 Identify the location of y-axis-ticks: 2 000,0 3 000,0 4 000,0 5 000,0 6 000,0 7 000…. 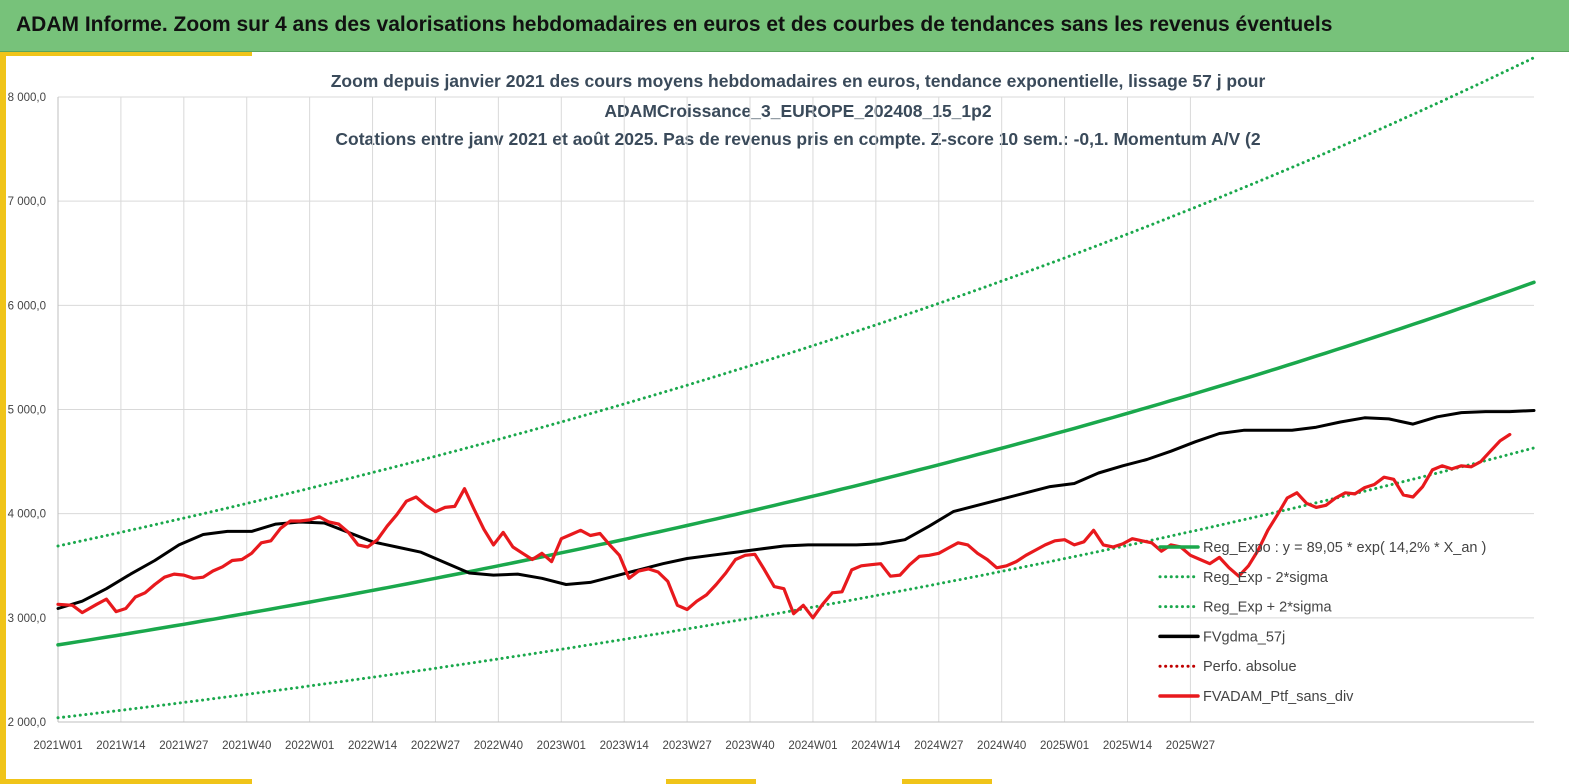
(27, 410).